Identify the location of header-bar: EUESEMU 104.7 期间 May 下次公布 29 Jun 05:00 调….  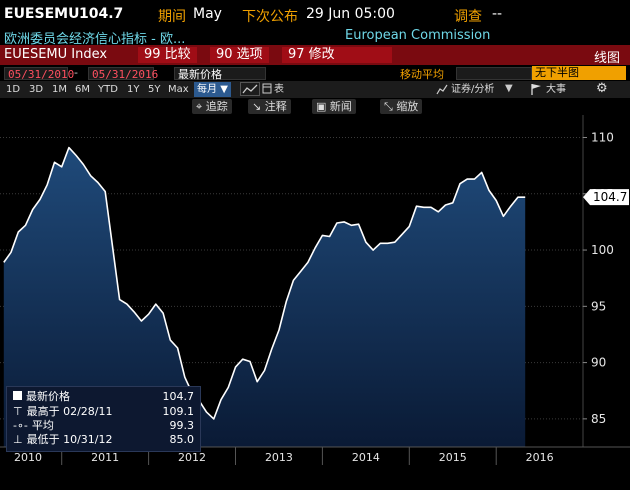
(315, 13).